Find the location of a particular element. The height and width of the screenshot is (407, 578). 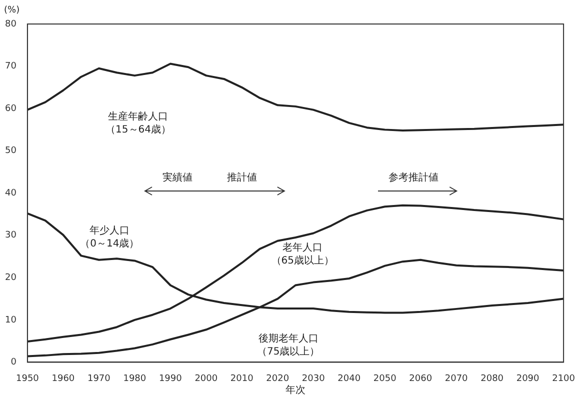

x-tick-label: 1970 is located at coordinates (99, 379).